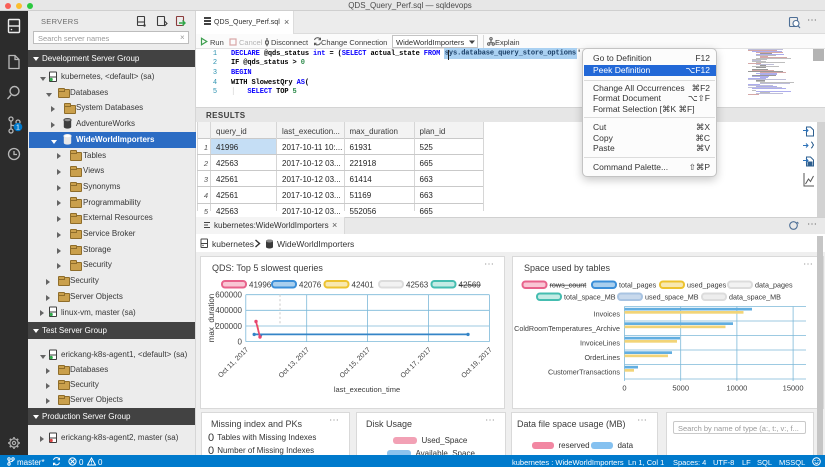  Describe the element at coordinates (590, 297) in the screenshot. I see `svg-text: total_space_MB` at that location.